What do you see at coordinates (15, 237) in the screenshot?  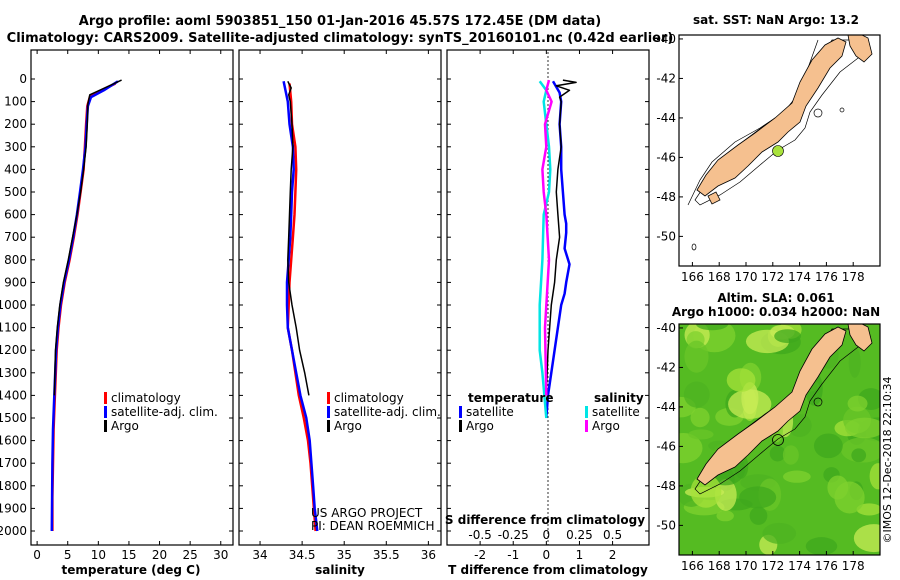 I see `depth-tick-label: 700` at bounding box center [15, 237].